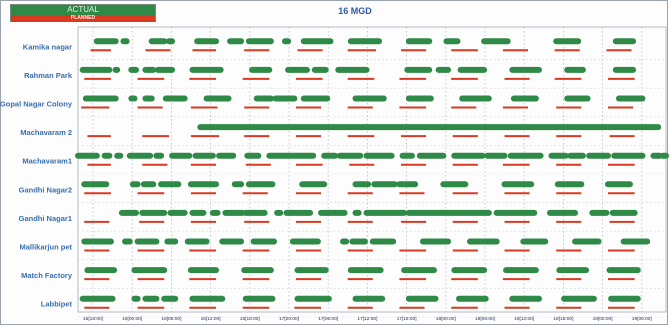 Image resolution: width=670 pixels, height=327 pixels. Describe the element at coordinates (211, 319) in the screenshot. I see `x-tick-label: 16[12:00]` at that location.